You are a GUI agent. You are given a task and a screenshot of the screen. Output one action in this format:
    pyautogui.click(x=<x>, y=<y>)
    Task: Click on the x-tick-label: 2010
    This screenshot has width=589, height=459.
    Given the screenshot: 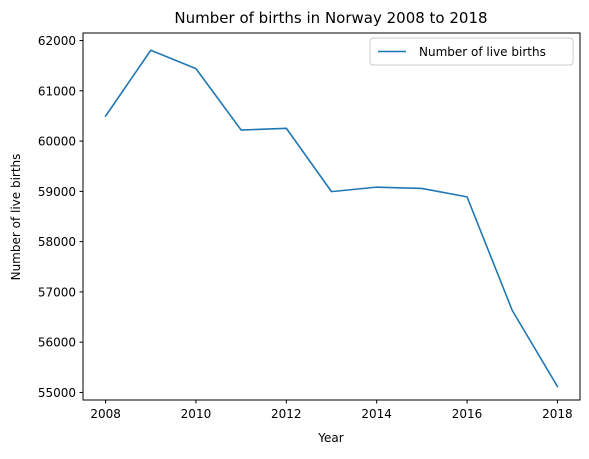 What is the action you would take?
    pyautogui.click(x=196, y=414)
    